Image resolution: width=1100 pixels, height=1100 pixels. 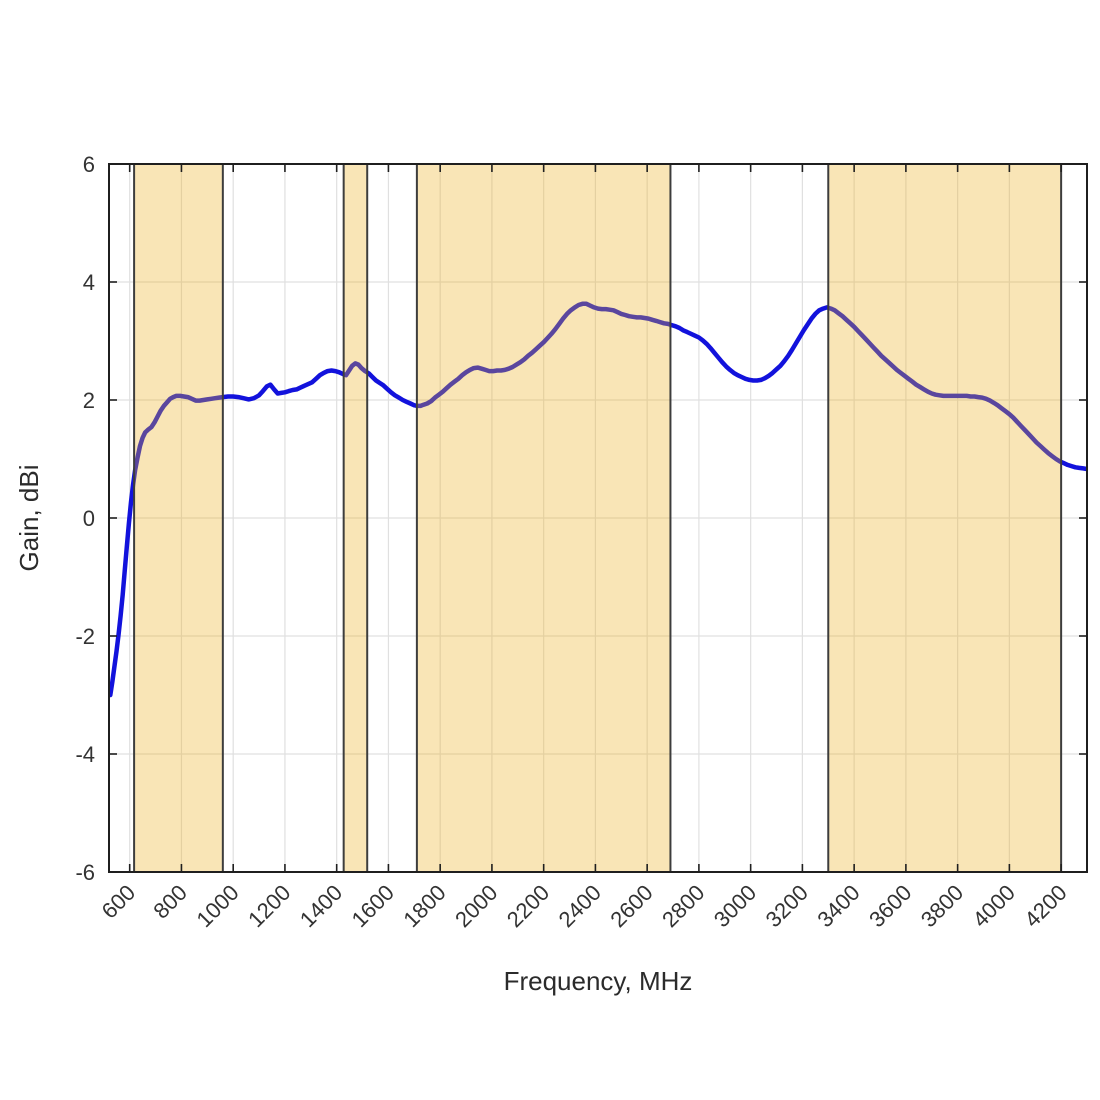 I want to click on y-tick-label: 6, so click(x=89, y=164).